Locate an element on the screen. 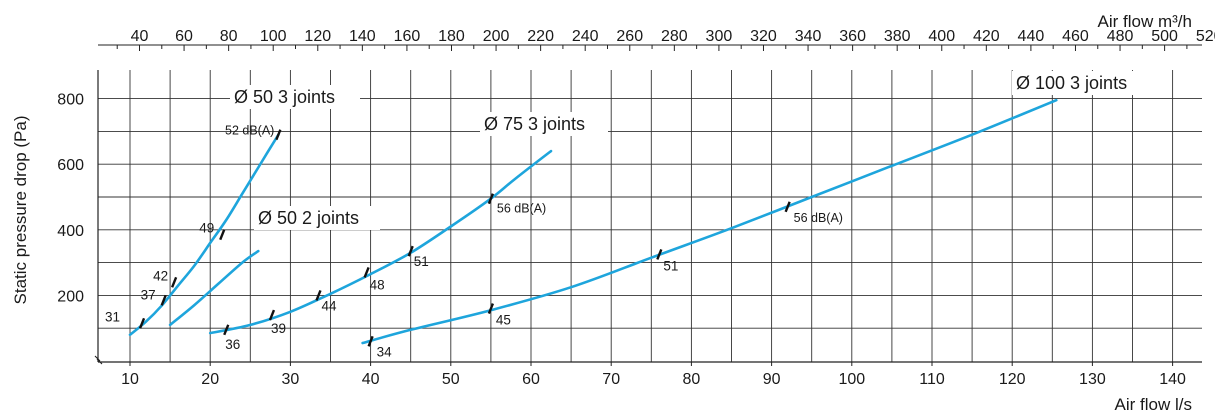 Image resolution: width=1215 pixels, height=414 pixels. x2-tick-label: 120 is located at coordinates (317, 36).